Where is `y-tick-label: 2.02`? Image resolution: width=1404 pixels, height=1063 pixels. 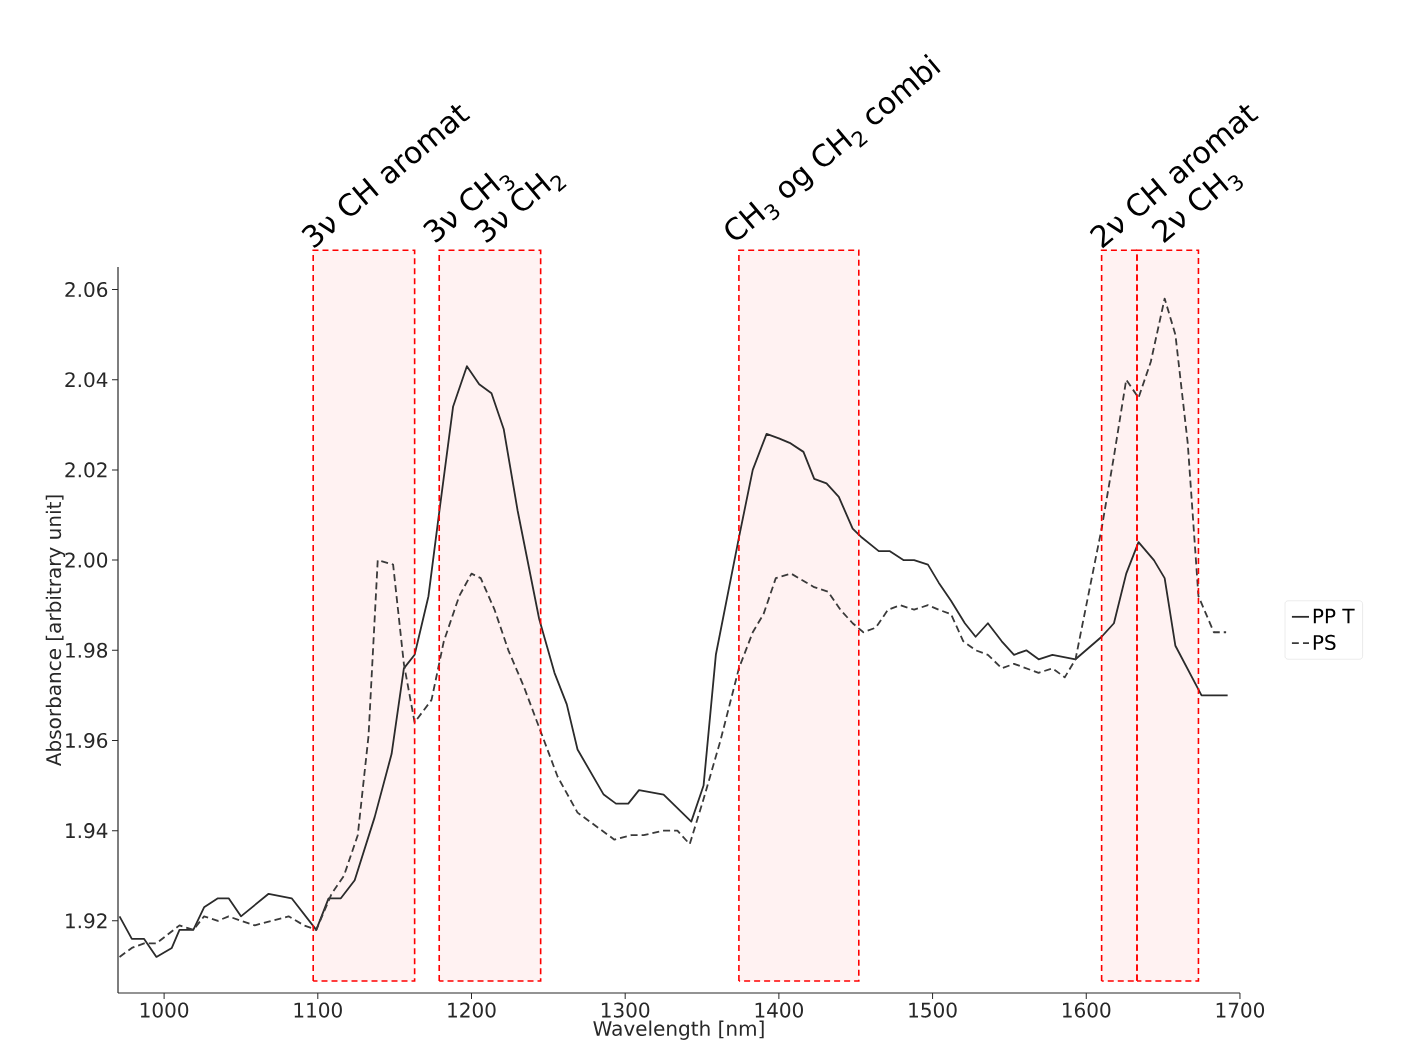
y-tick-label: 2.02 is located at coordinates (86, 470).